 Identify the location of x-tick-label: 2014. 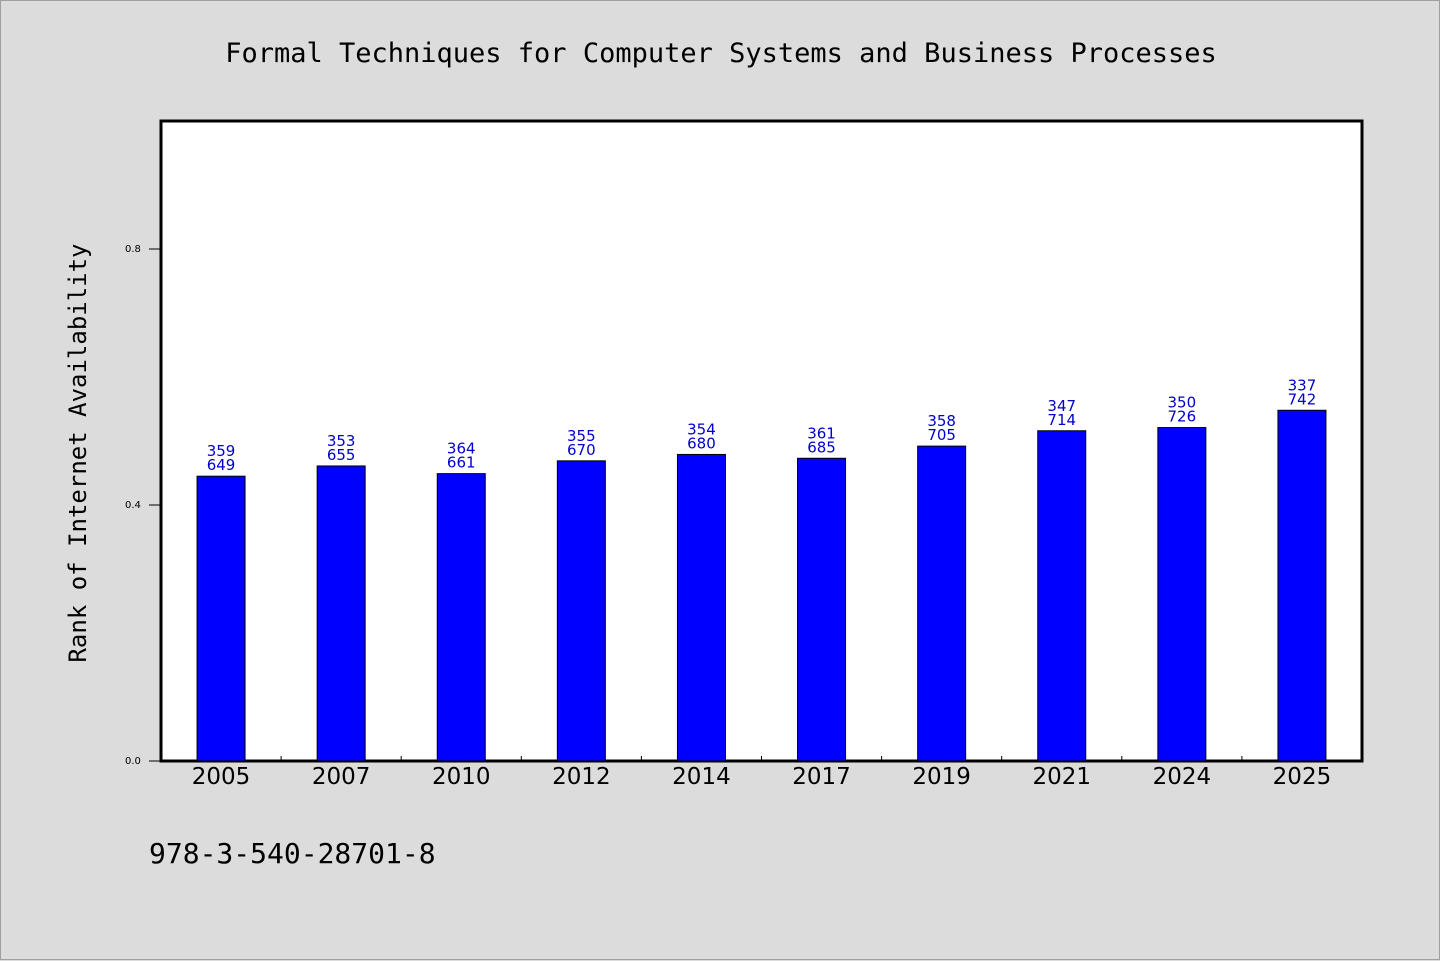
(701, 777).